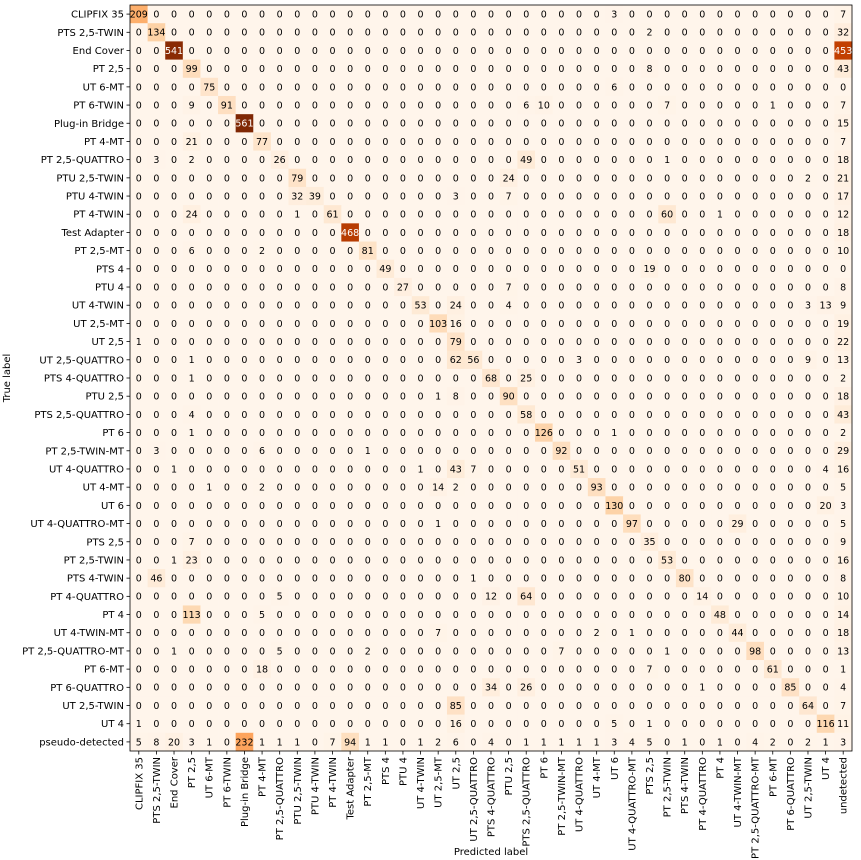 The height and width of the screenshot is (860, 861). What do you see at coordinates (368, 651) in the screenshot?
I see `cell-value-label: 2` at bounding box center [368, 651].